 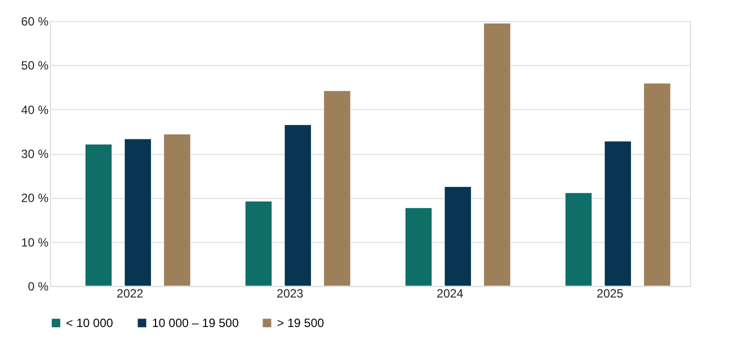 I want to click on y-tick-label: 0 %, so click(x=38, y=287).